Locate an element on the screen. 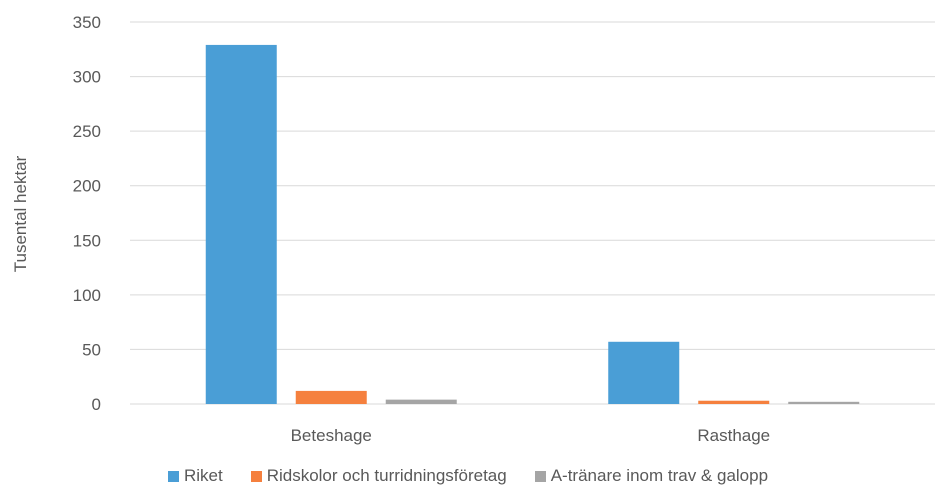 This screenshot has width=936, height=489. y-tick-label: 200 is located at coordinates (87, 186).